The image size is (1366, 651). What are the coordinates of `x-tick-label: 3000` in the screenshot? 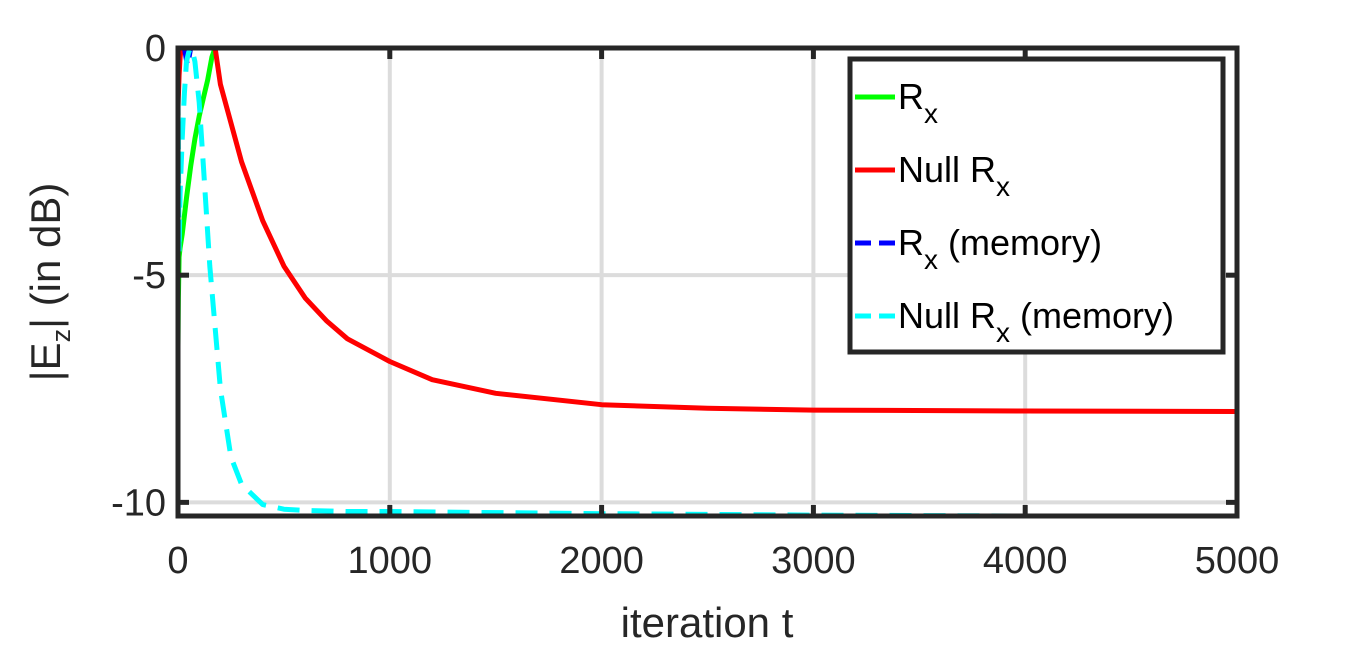 It's located at (813, 561).